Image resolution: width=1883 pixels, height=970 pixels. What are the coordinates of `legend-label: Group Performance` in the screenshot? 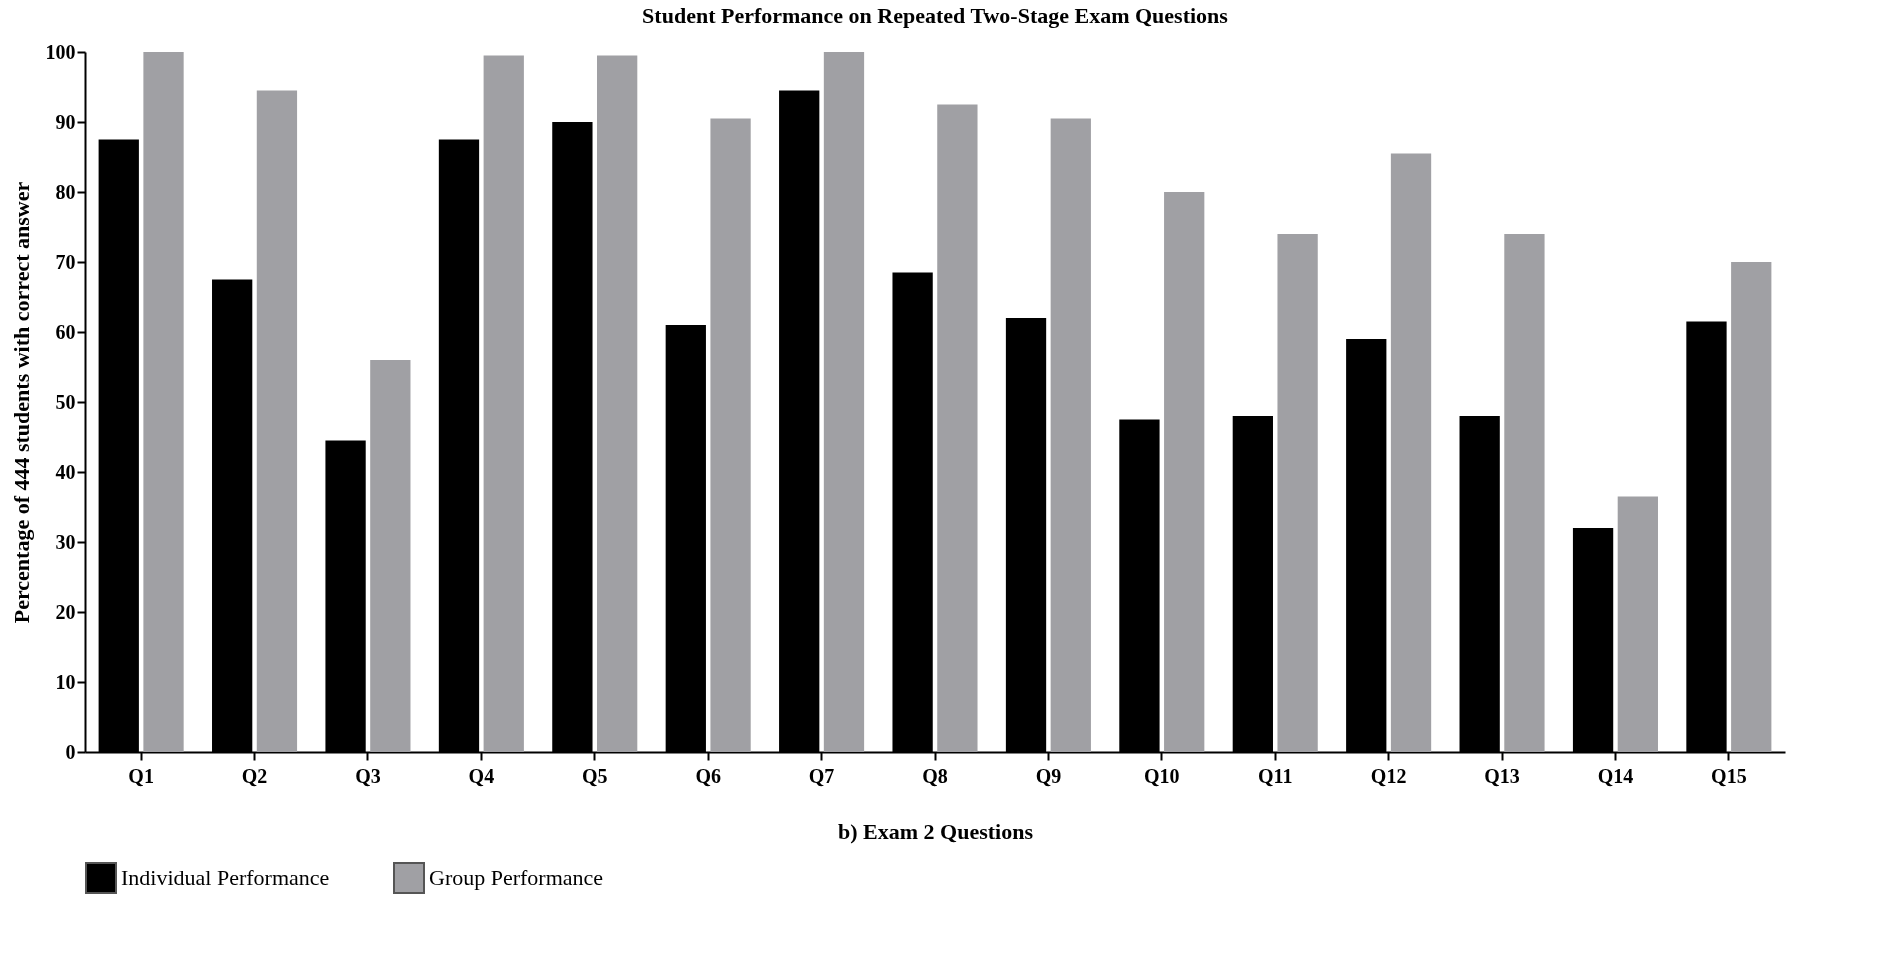 It's located at (516, 877).